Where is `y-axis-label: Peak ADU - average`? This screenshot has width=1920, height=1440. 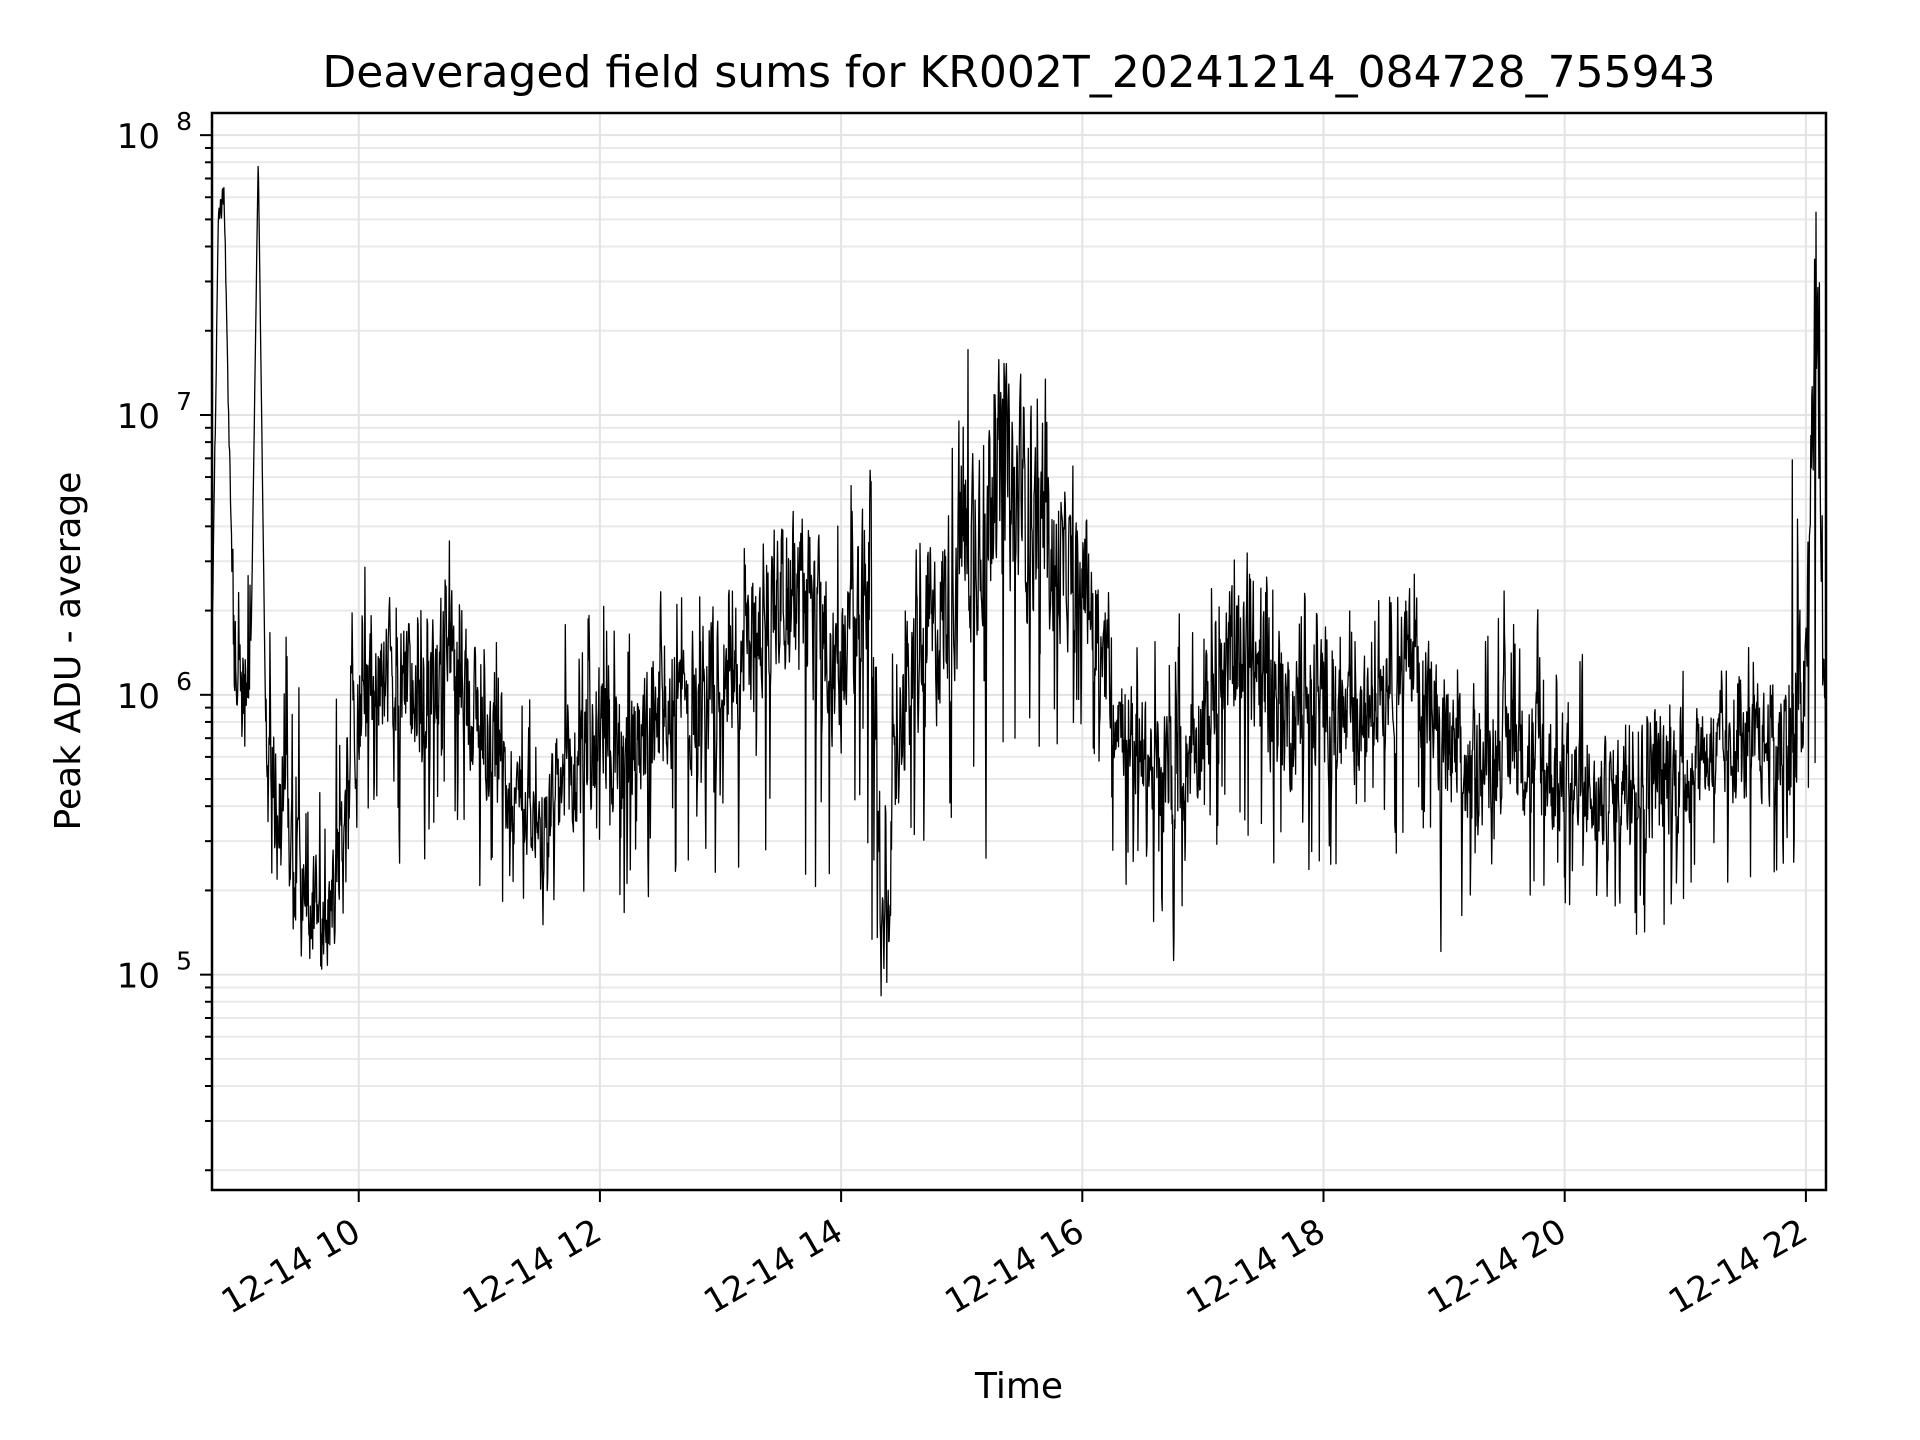
y-axis-label: Peak ADU - average is located at coordinates (68, 651).